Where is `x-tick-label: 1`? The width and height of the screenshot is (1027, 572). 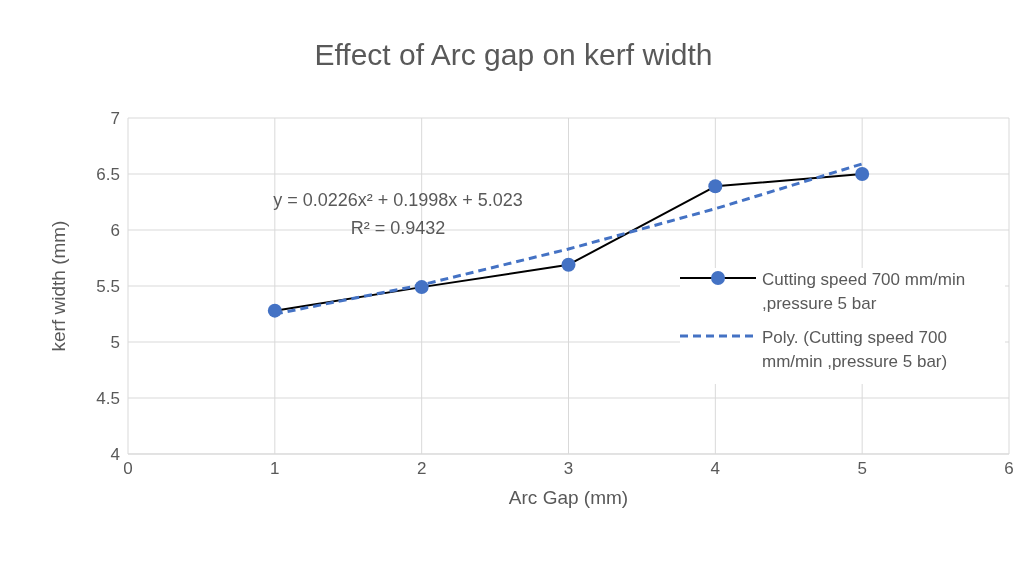
x-tick-label: 1 is located at coordinates (275, 469).